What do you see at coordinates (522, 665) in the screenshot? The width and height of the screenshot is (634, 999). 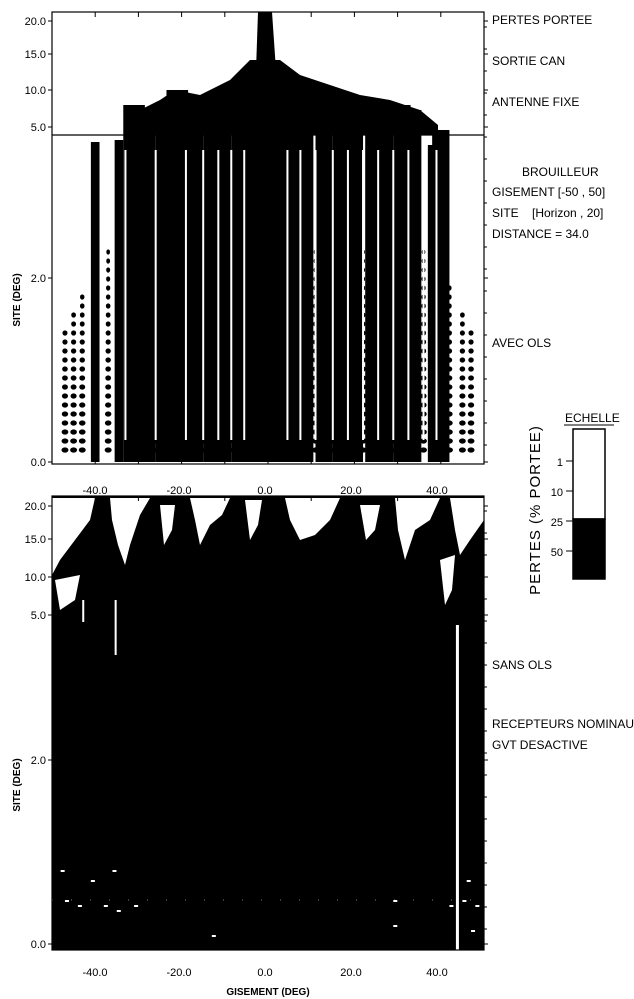 I see `annot-sans-ols: SANS OLS` at bounding box center [522, 665].